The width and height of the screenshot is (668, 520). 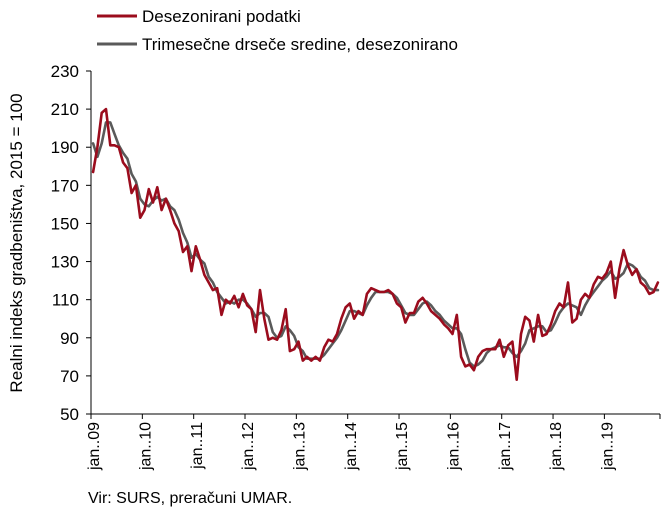 I want to click on y-tick-label: 210, so click(x=65, y=109).